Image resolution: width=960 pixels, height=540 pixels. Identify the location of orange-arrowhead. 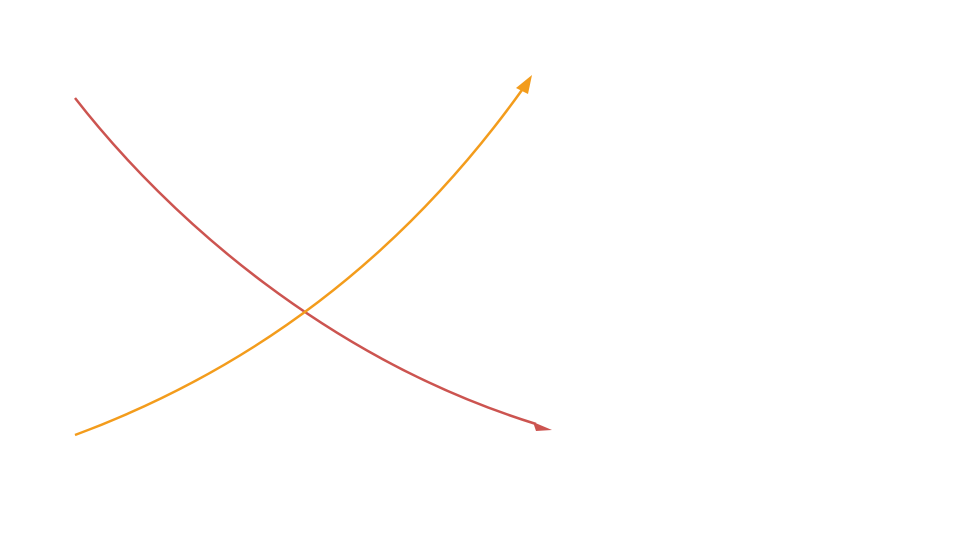
(524, 84).